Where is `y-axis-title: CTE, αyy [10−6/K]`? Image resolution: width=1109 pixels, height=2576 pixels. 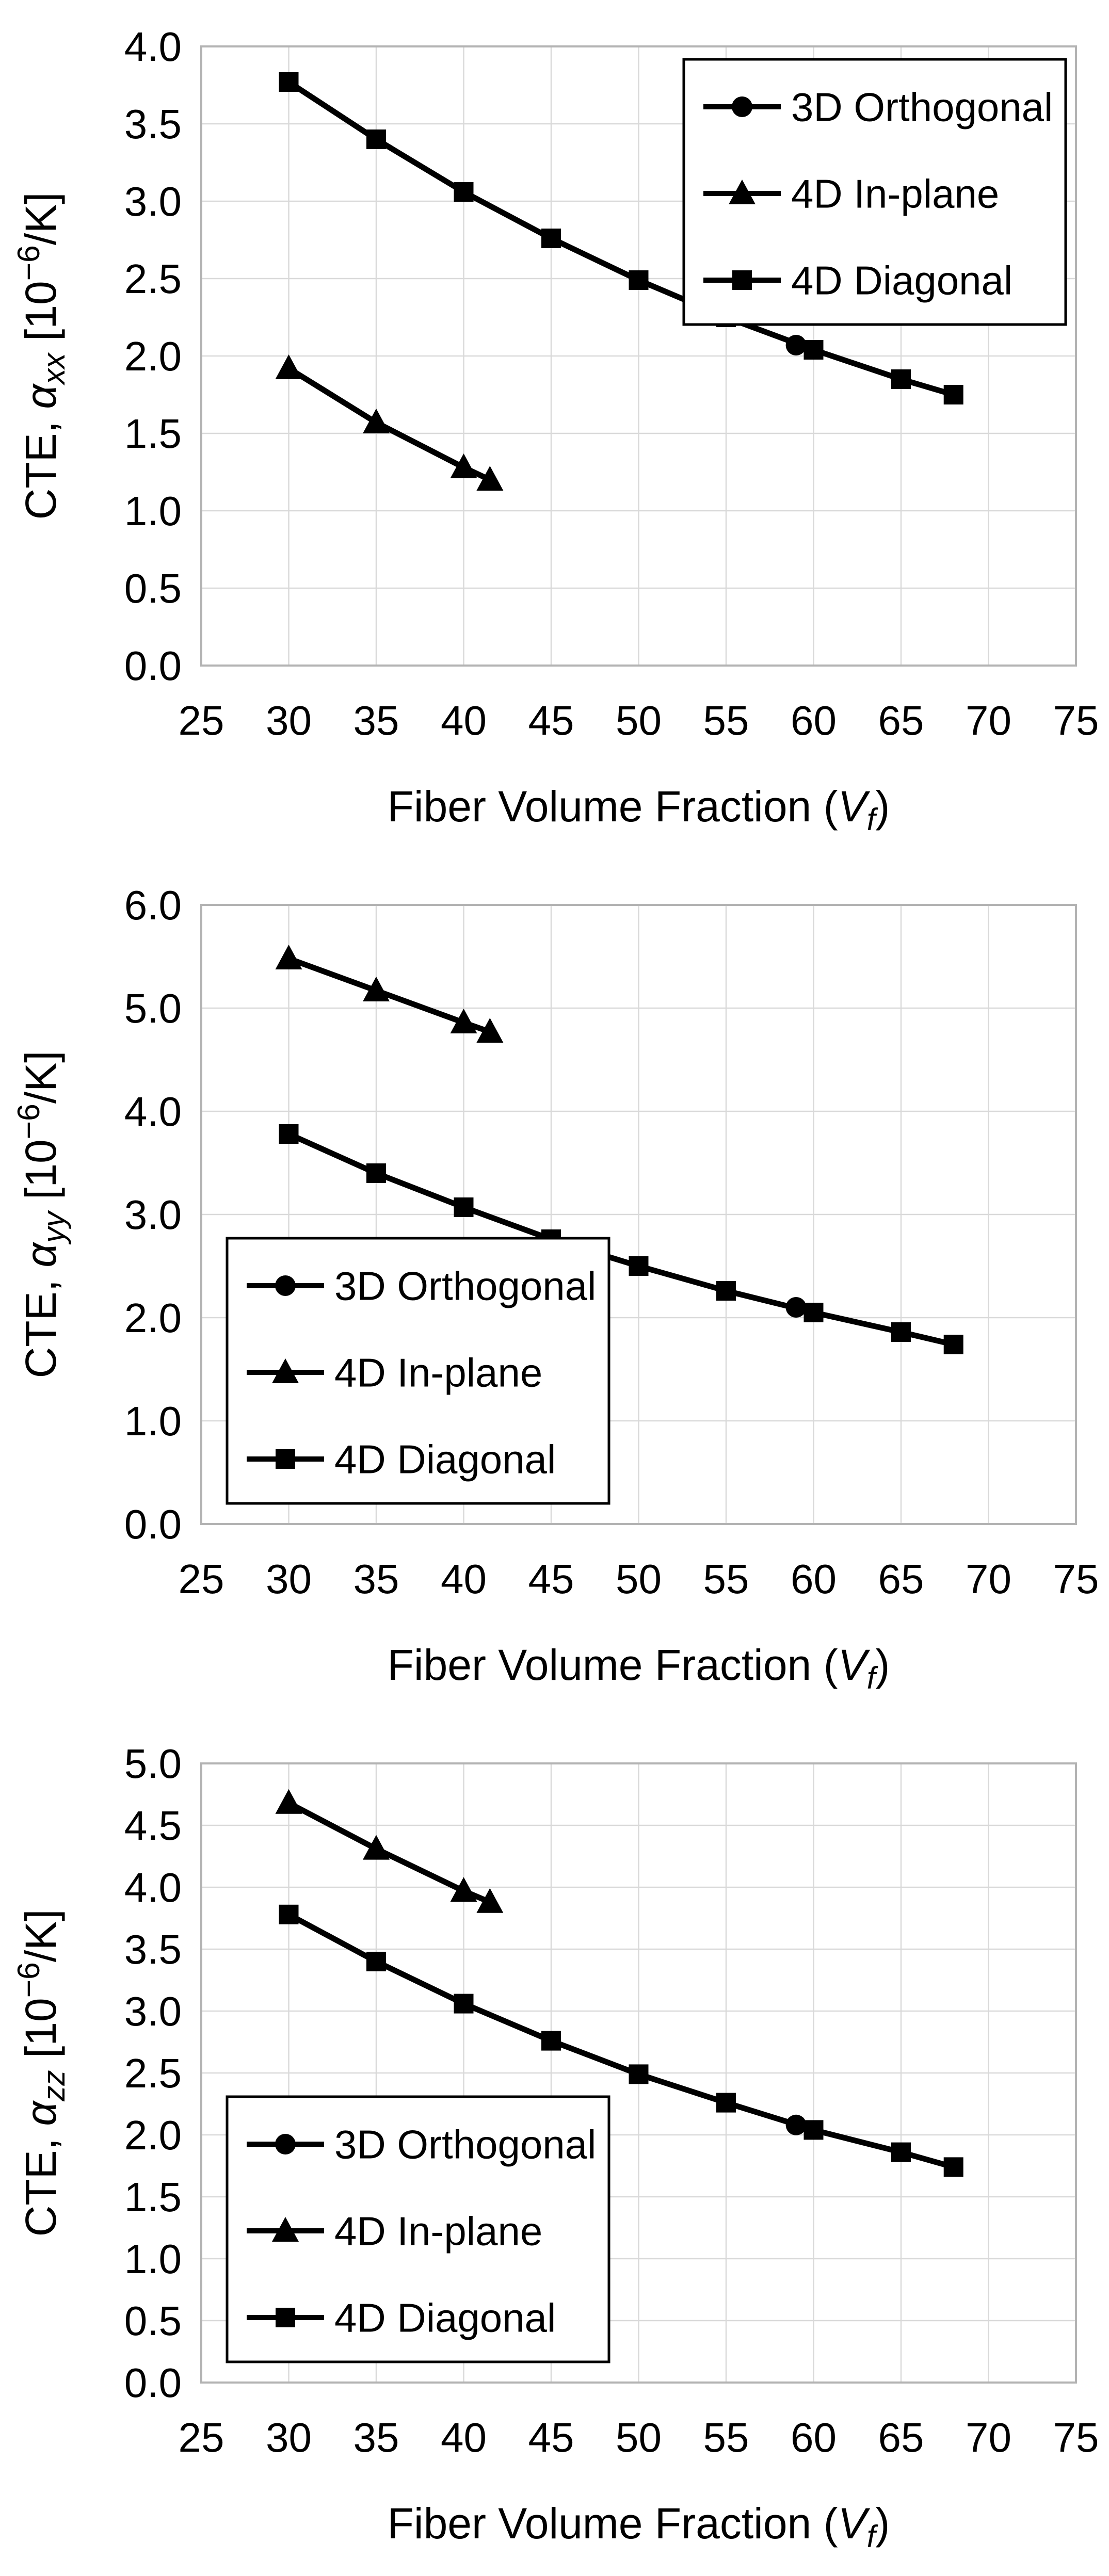 y-axis-title: CTE, αyy [10−6/K] is located at coordinates (41, 1215).